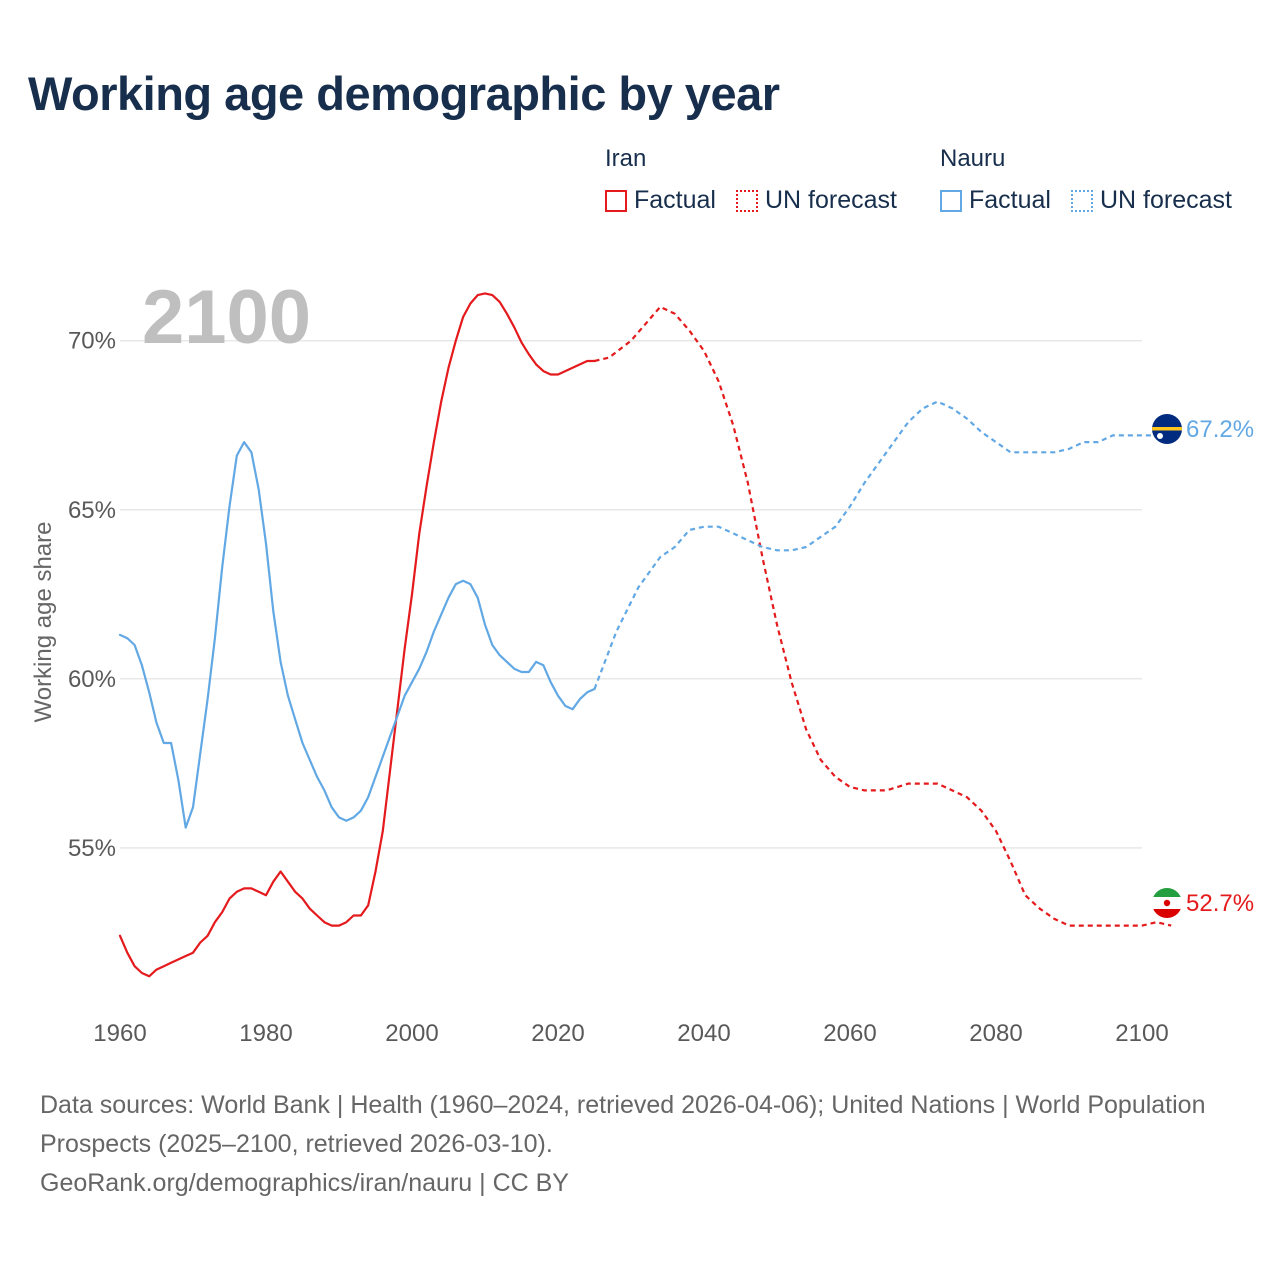 The width and height of the screenshot is (1280, 1280). I want to click on legend-item-iran-factual: Factual, so click(660, 200).